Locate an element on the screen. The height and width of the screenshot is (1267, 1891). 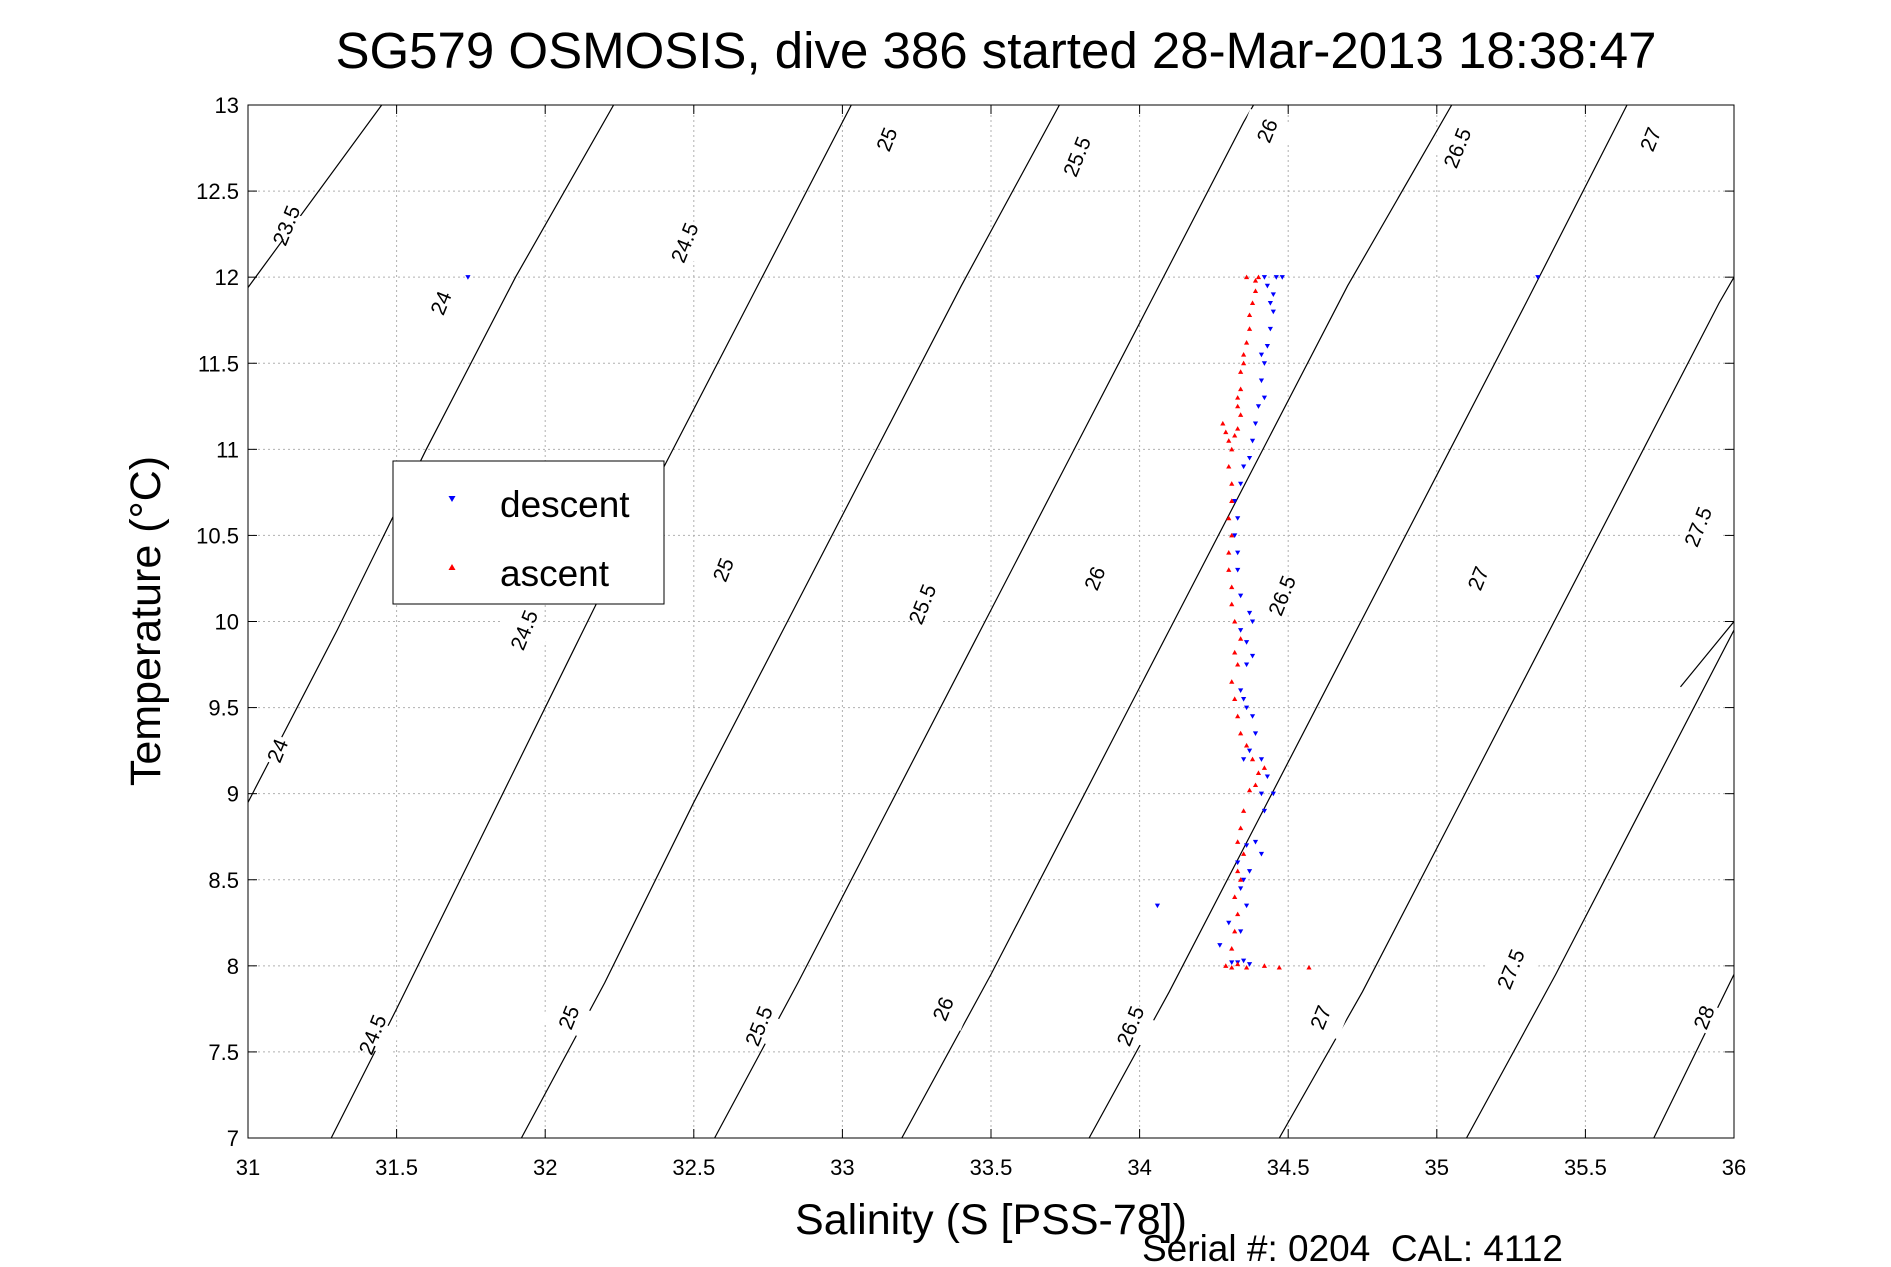
y-tick-label: 11.5 is located at coordinates (218, 363).